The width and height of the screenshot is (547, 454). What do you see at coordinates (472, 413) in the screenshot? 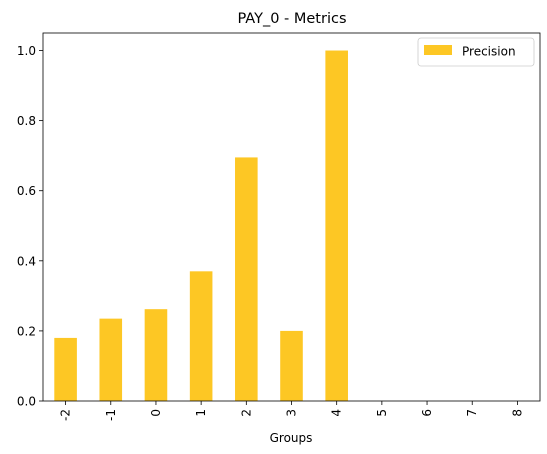
I see `x-tick-label: 7` at bounding box center [472, 413].